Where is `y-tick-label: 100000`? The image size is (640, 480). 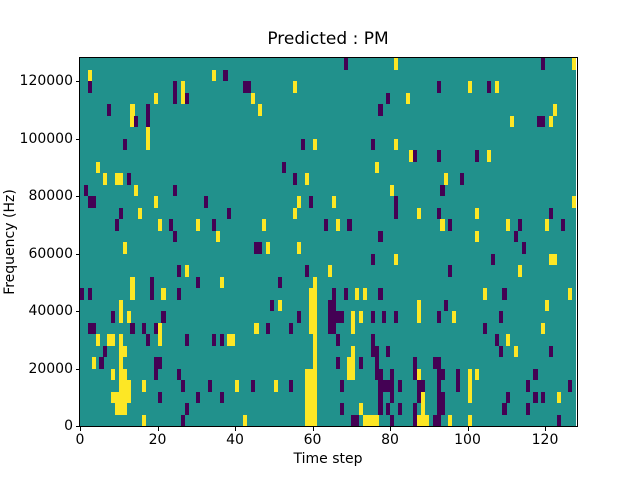 y-tick-label: 100000 is located at coordinates (46, 138).